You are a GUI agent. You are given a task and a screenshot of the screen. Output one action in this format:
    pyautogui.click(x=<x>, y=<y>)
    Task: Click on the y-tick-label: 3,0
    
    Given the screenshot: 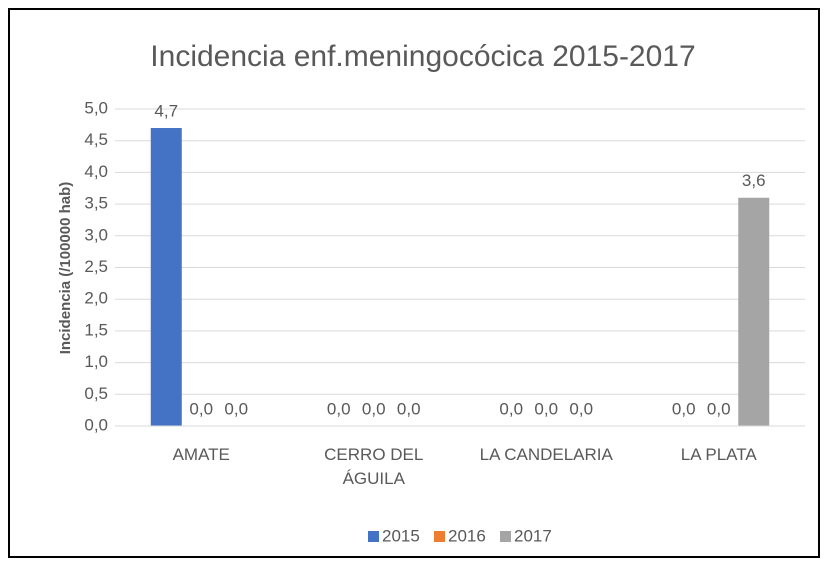 What is the action you would take?
    pyautogui.click(x=96, y=234)
    